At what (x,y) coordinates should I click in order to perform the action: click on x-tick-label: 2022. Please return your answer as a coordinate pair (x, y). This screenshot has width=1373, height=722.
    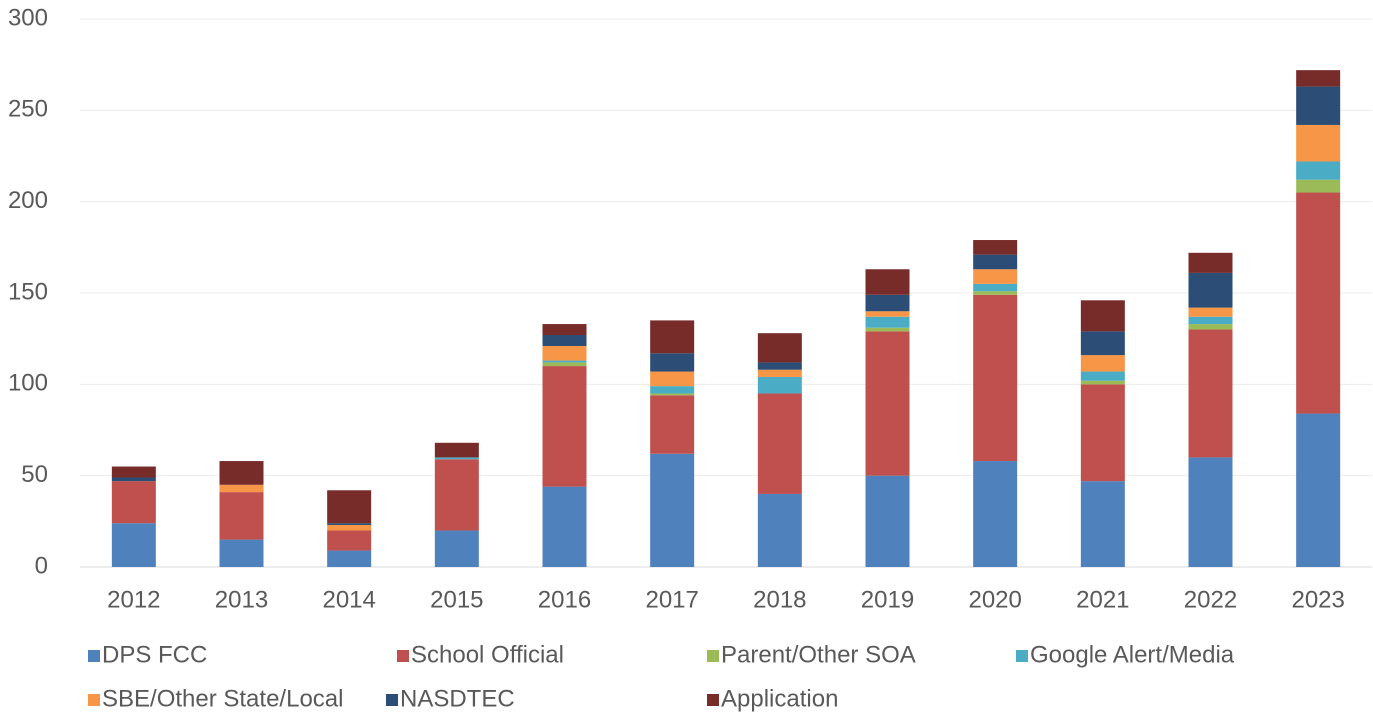
    Looking at the image, I should click on (1210, 599).